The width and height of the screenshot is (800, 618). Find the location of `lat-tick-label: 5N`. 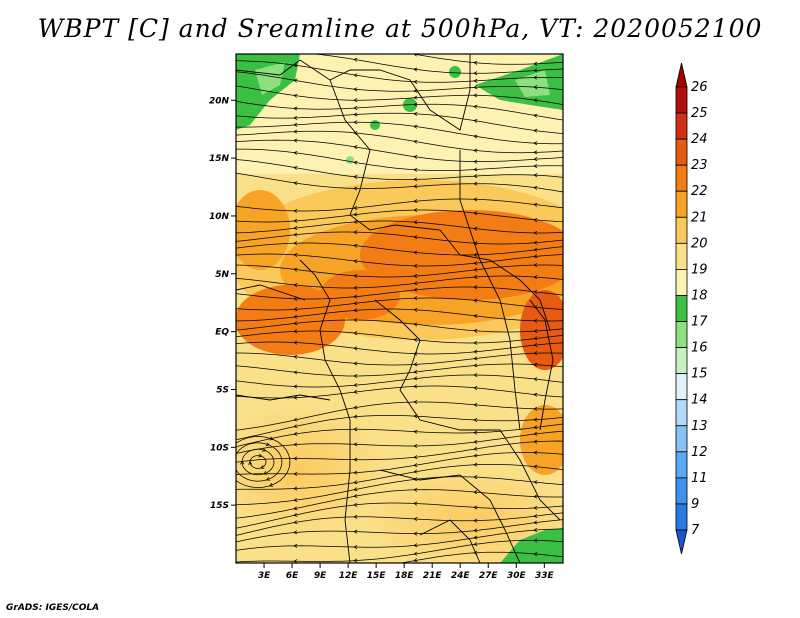

lat-tick-label: 5N is located at coordinates (222, 275).